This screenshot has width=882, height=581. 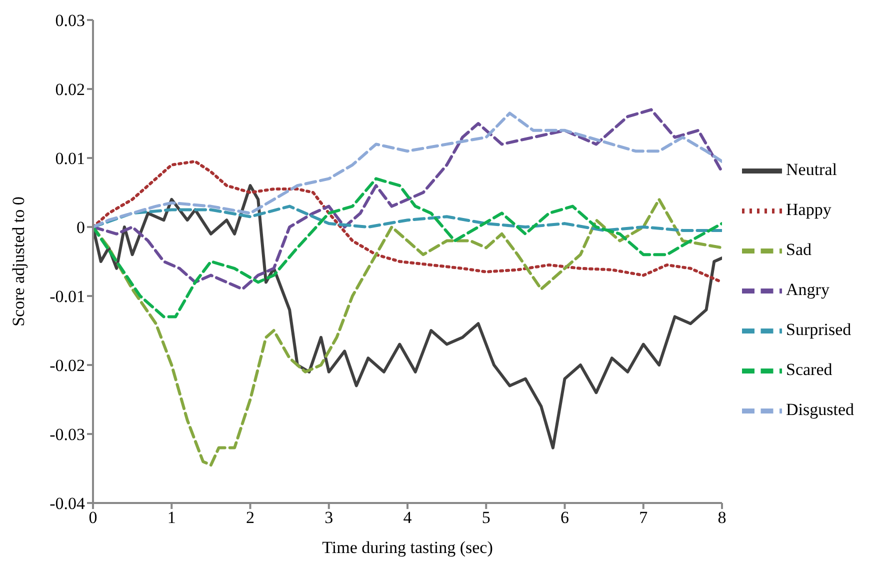 What do you see at coordinates (407, 547) in the screenshot?
I see `x-axis-title: Time during tasting (sec)` at bounding box center [407, 547].